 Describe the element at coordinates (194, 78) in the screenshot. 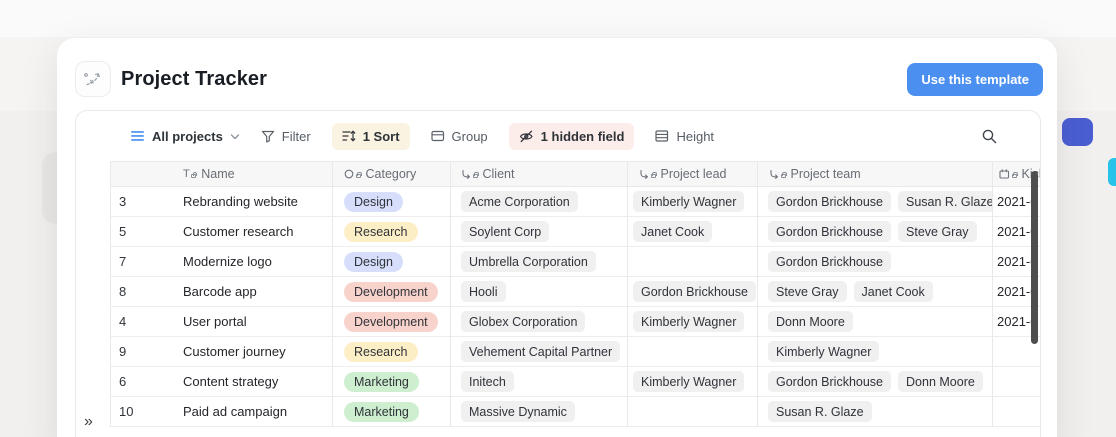

I see `page-title: Project Tracker` at that location.